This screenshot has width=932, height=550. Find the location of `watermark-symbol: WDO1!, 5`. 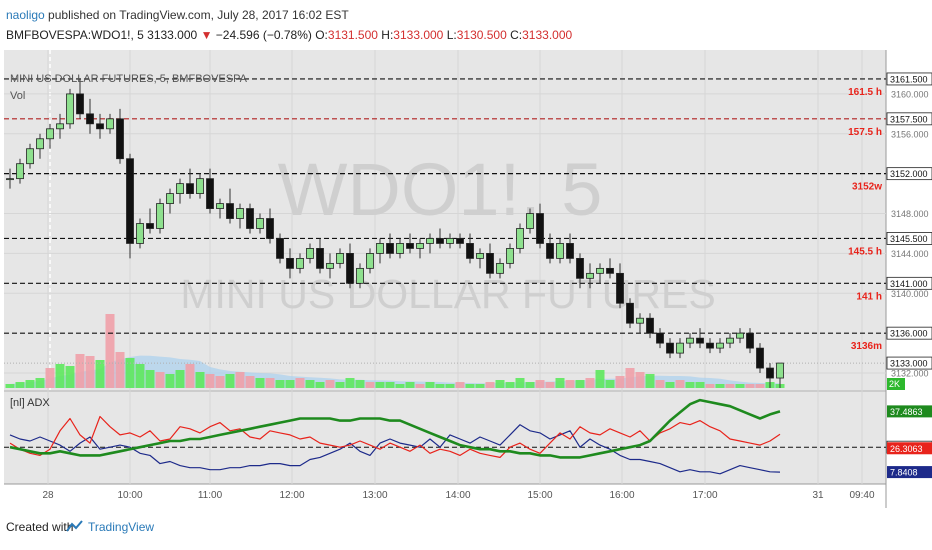

watermark-symbol: WDO1!, 5 is located at coordinates (440, 189).